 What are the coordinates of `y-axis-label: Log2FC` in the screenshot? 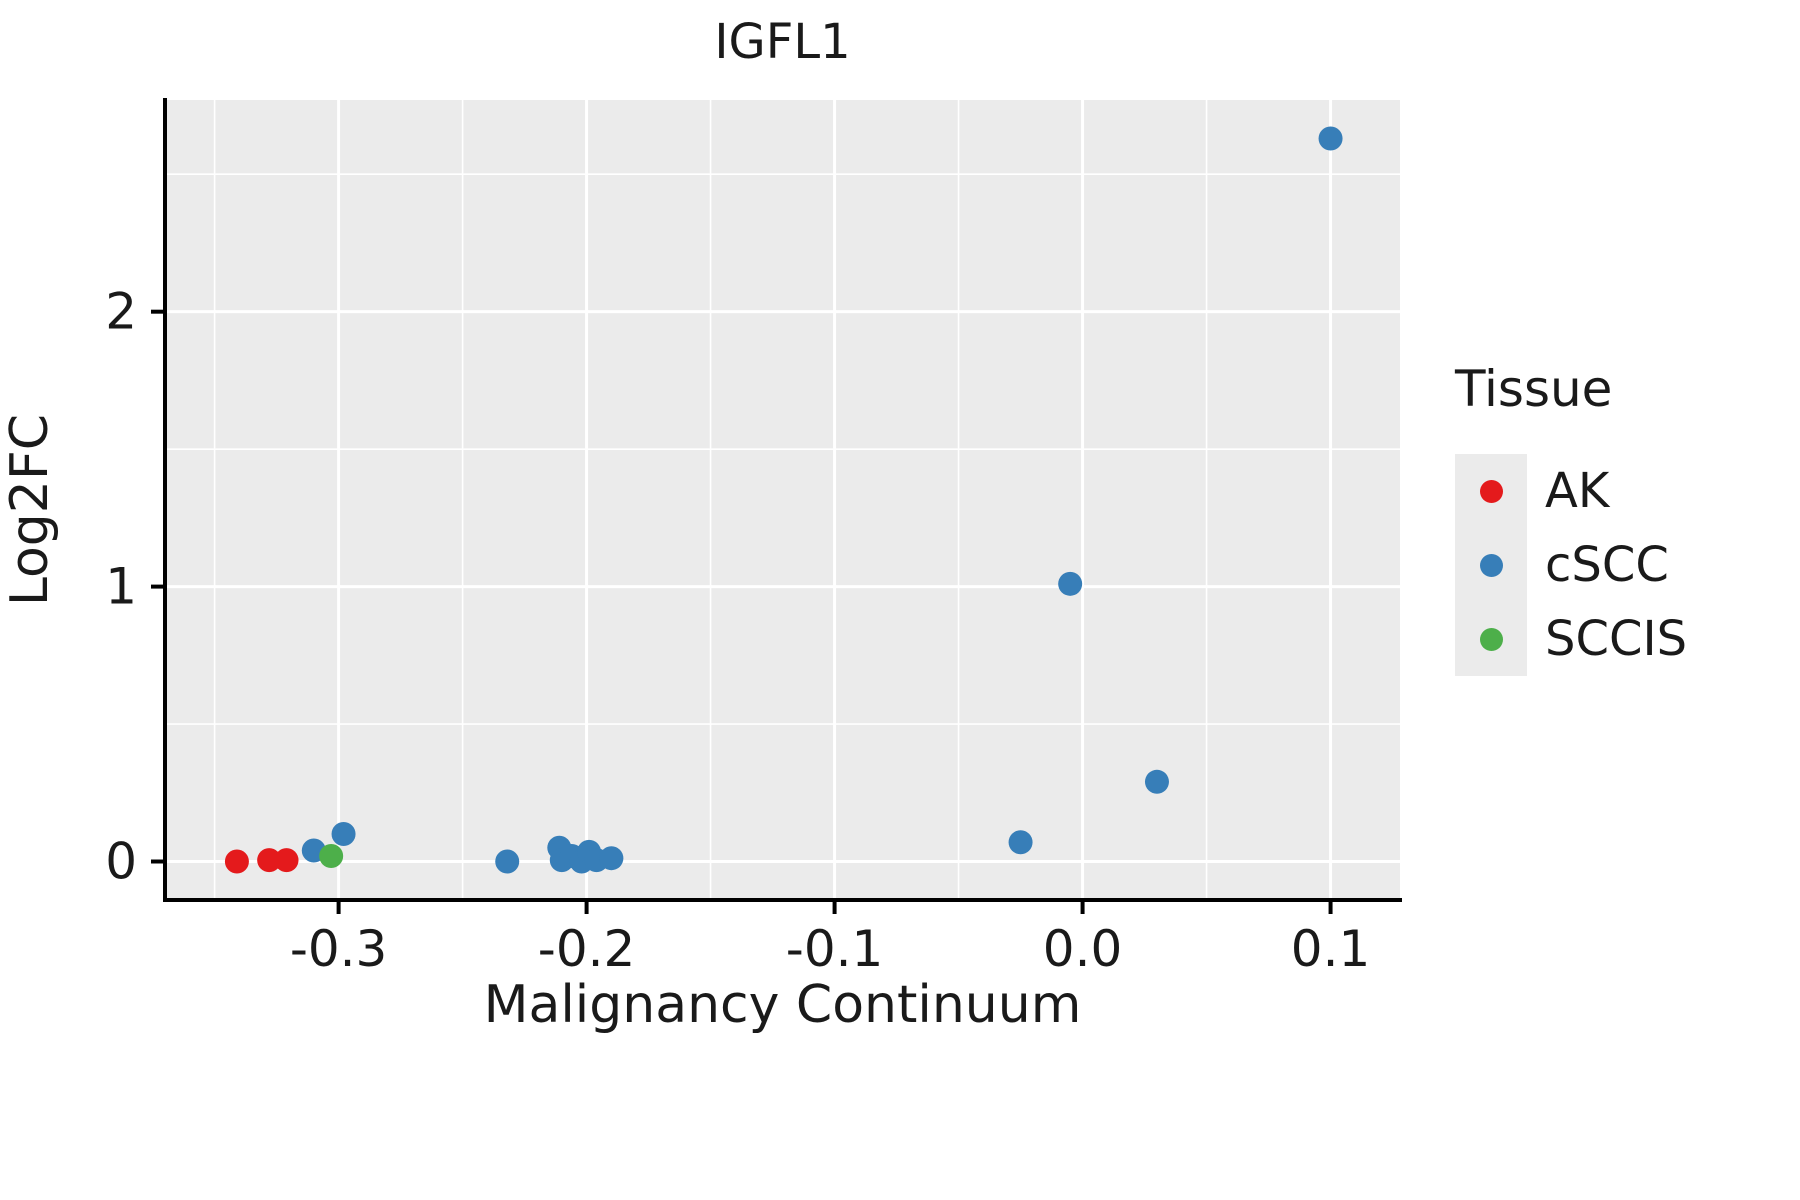 It's located at (30, 510).